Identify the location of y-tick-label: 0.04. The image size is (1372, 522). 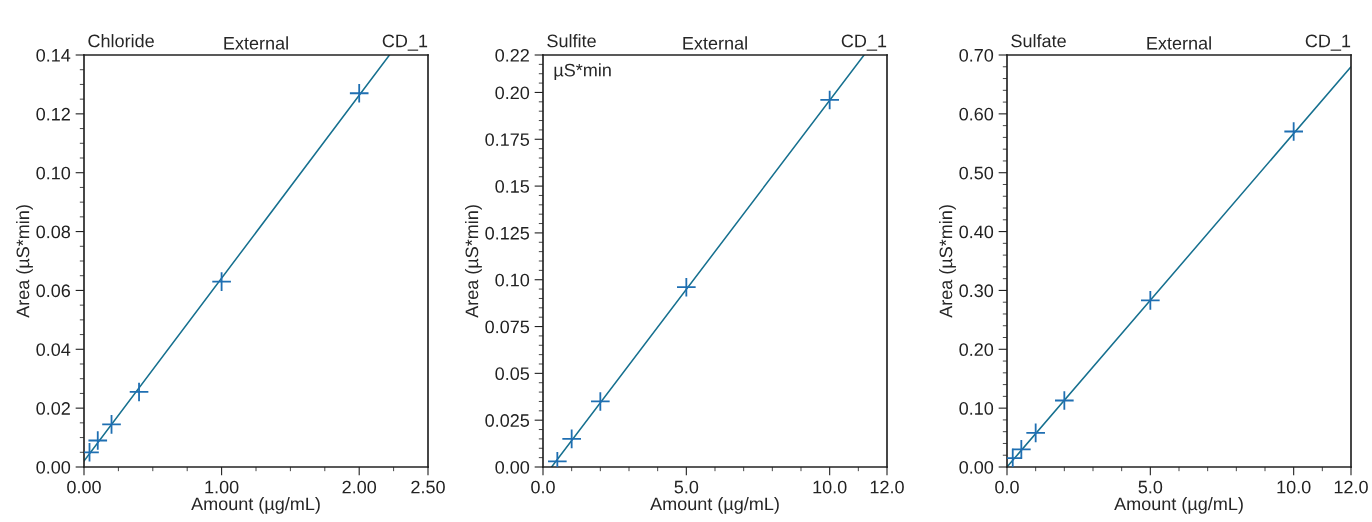
(53, 350).